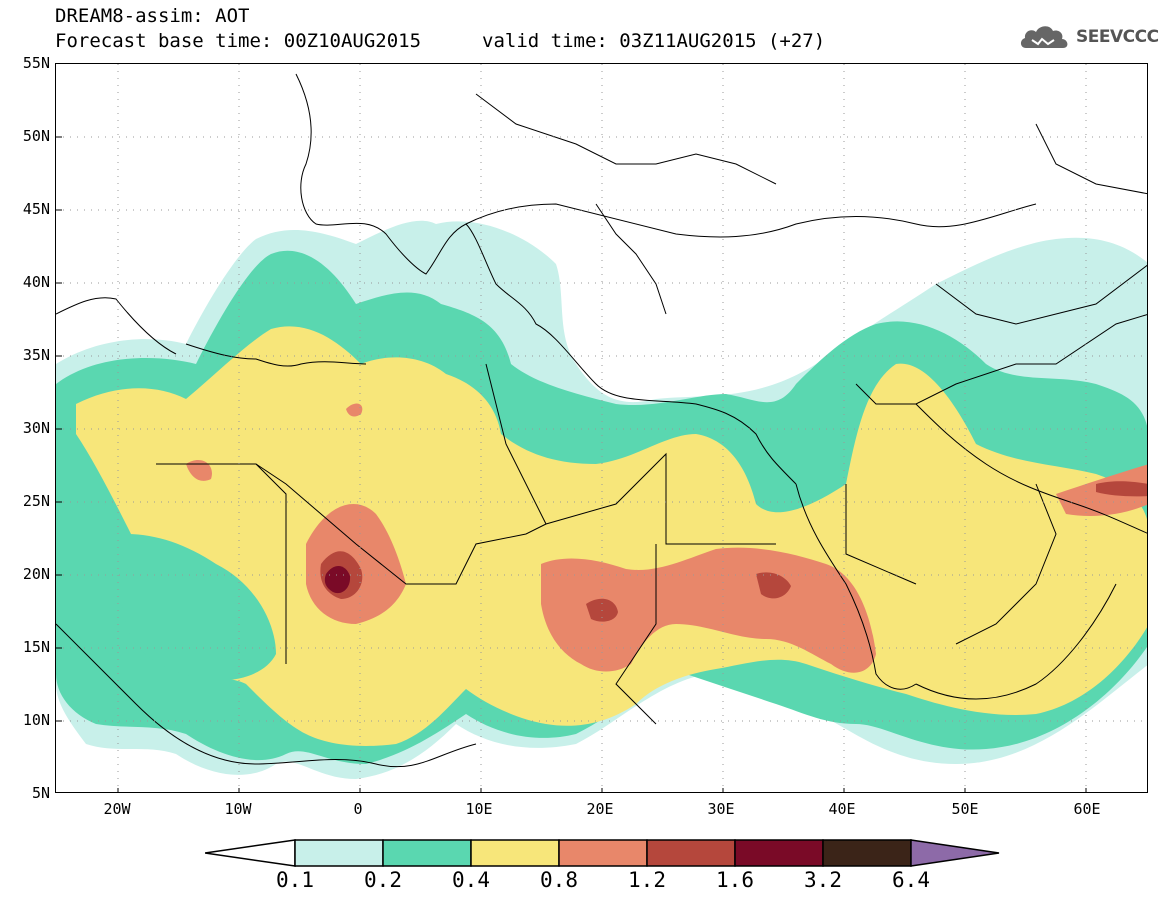  What do you see at coordinates (515, 853) in the screenshot?
I see `colorbar-bin-c3` at bounding box center [515, 853].